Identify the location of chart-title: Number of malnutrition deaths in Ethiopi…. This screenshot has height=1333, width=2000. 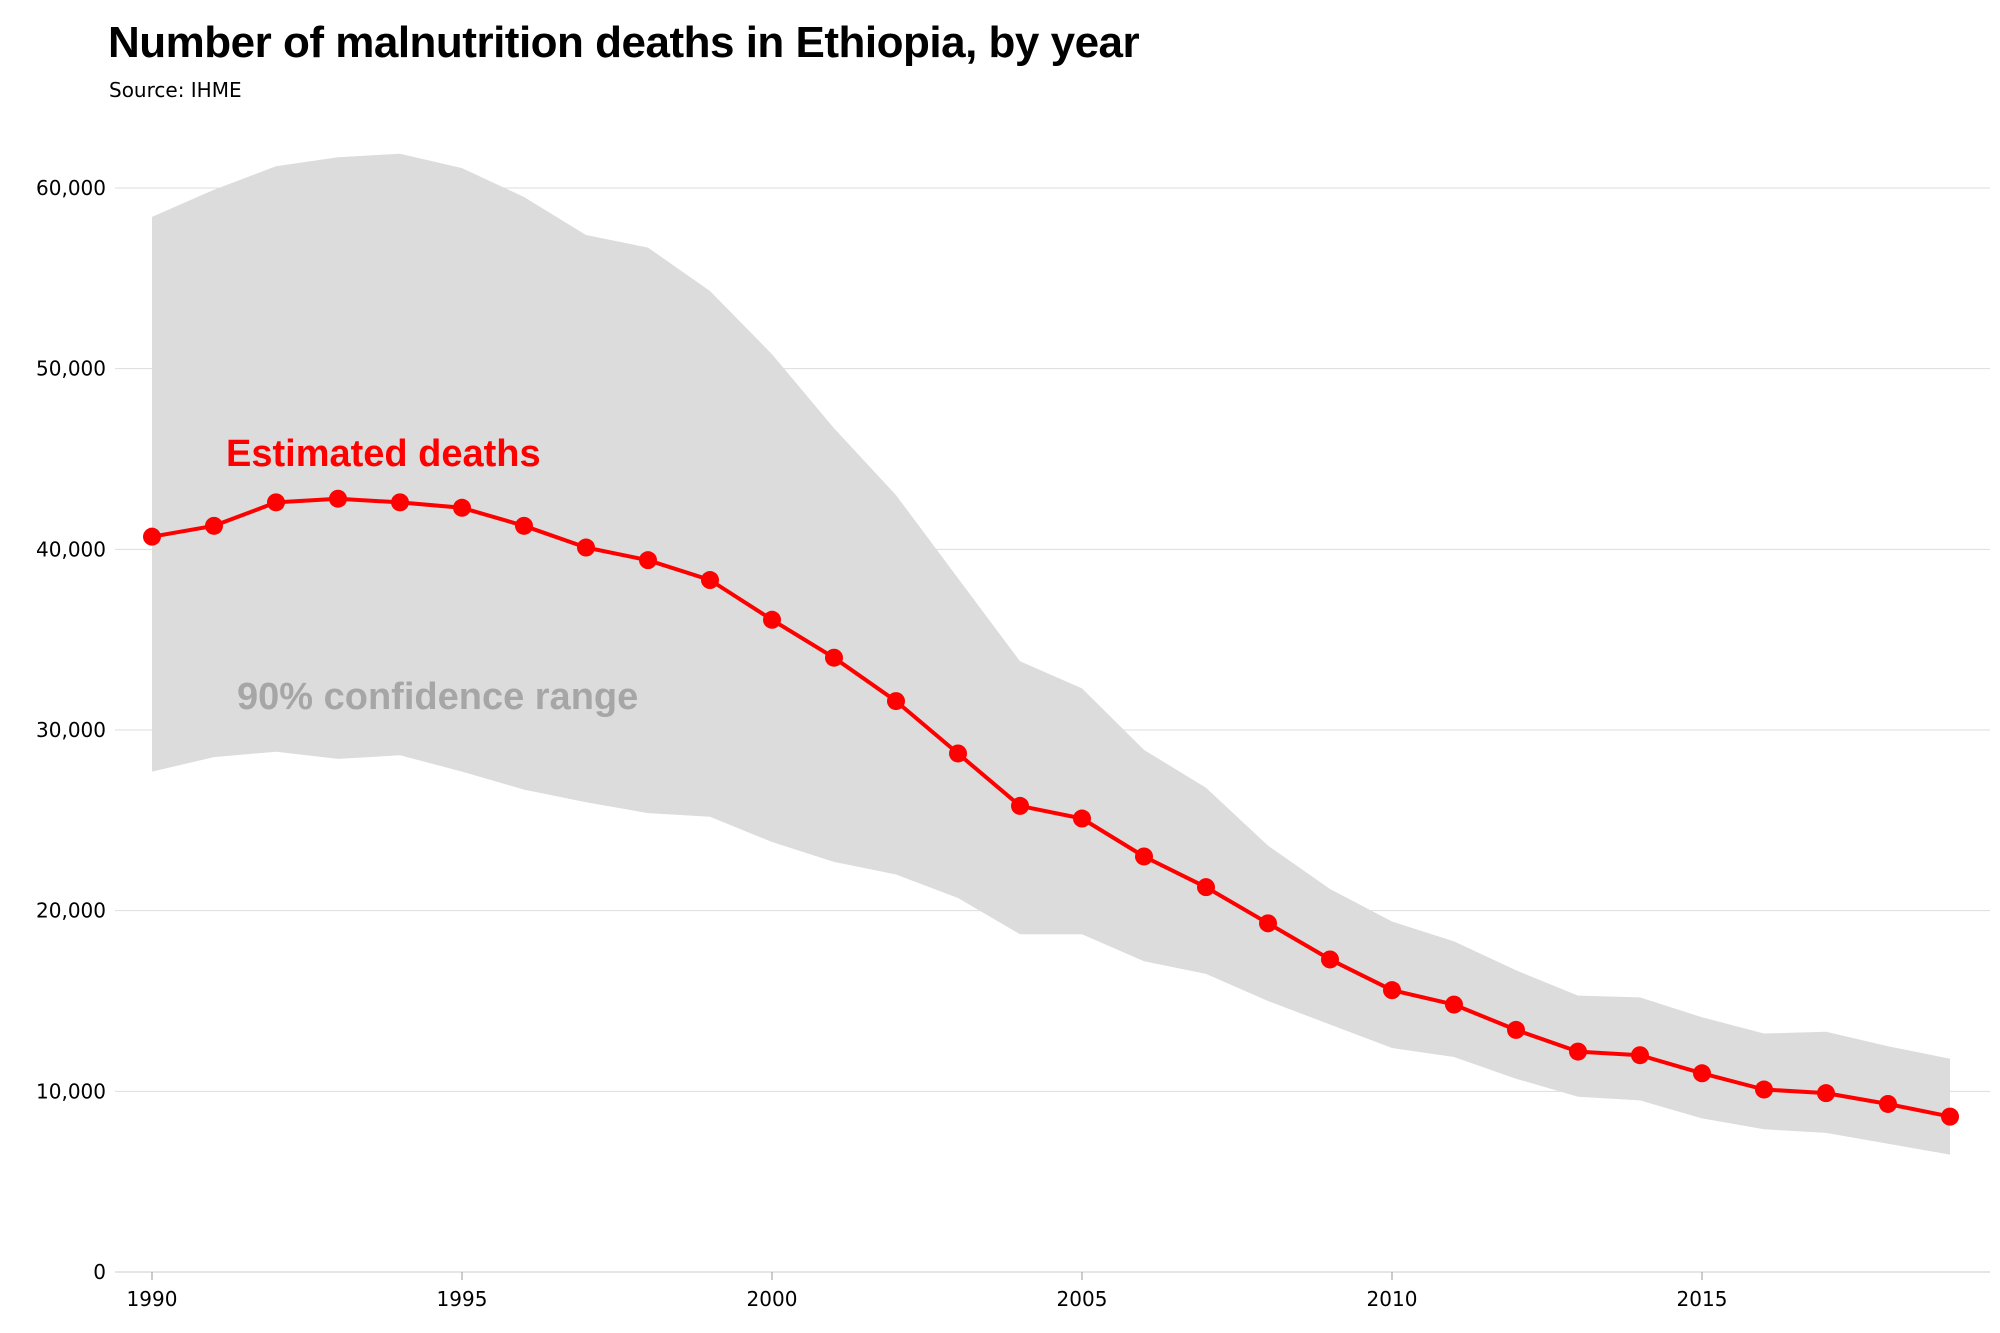
(624, 42).